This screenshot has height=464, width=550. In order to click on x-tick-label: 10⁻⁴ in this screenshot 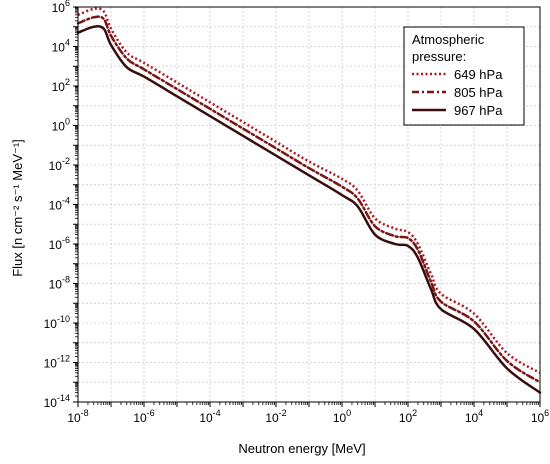, I will do `click(209, 416)`.